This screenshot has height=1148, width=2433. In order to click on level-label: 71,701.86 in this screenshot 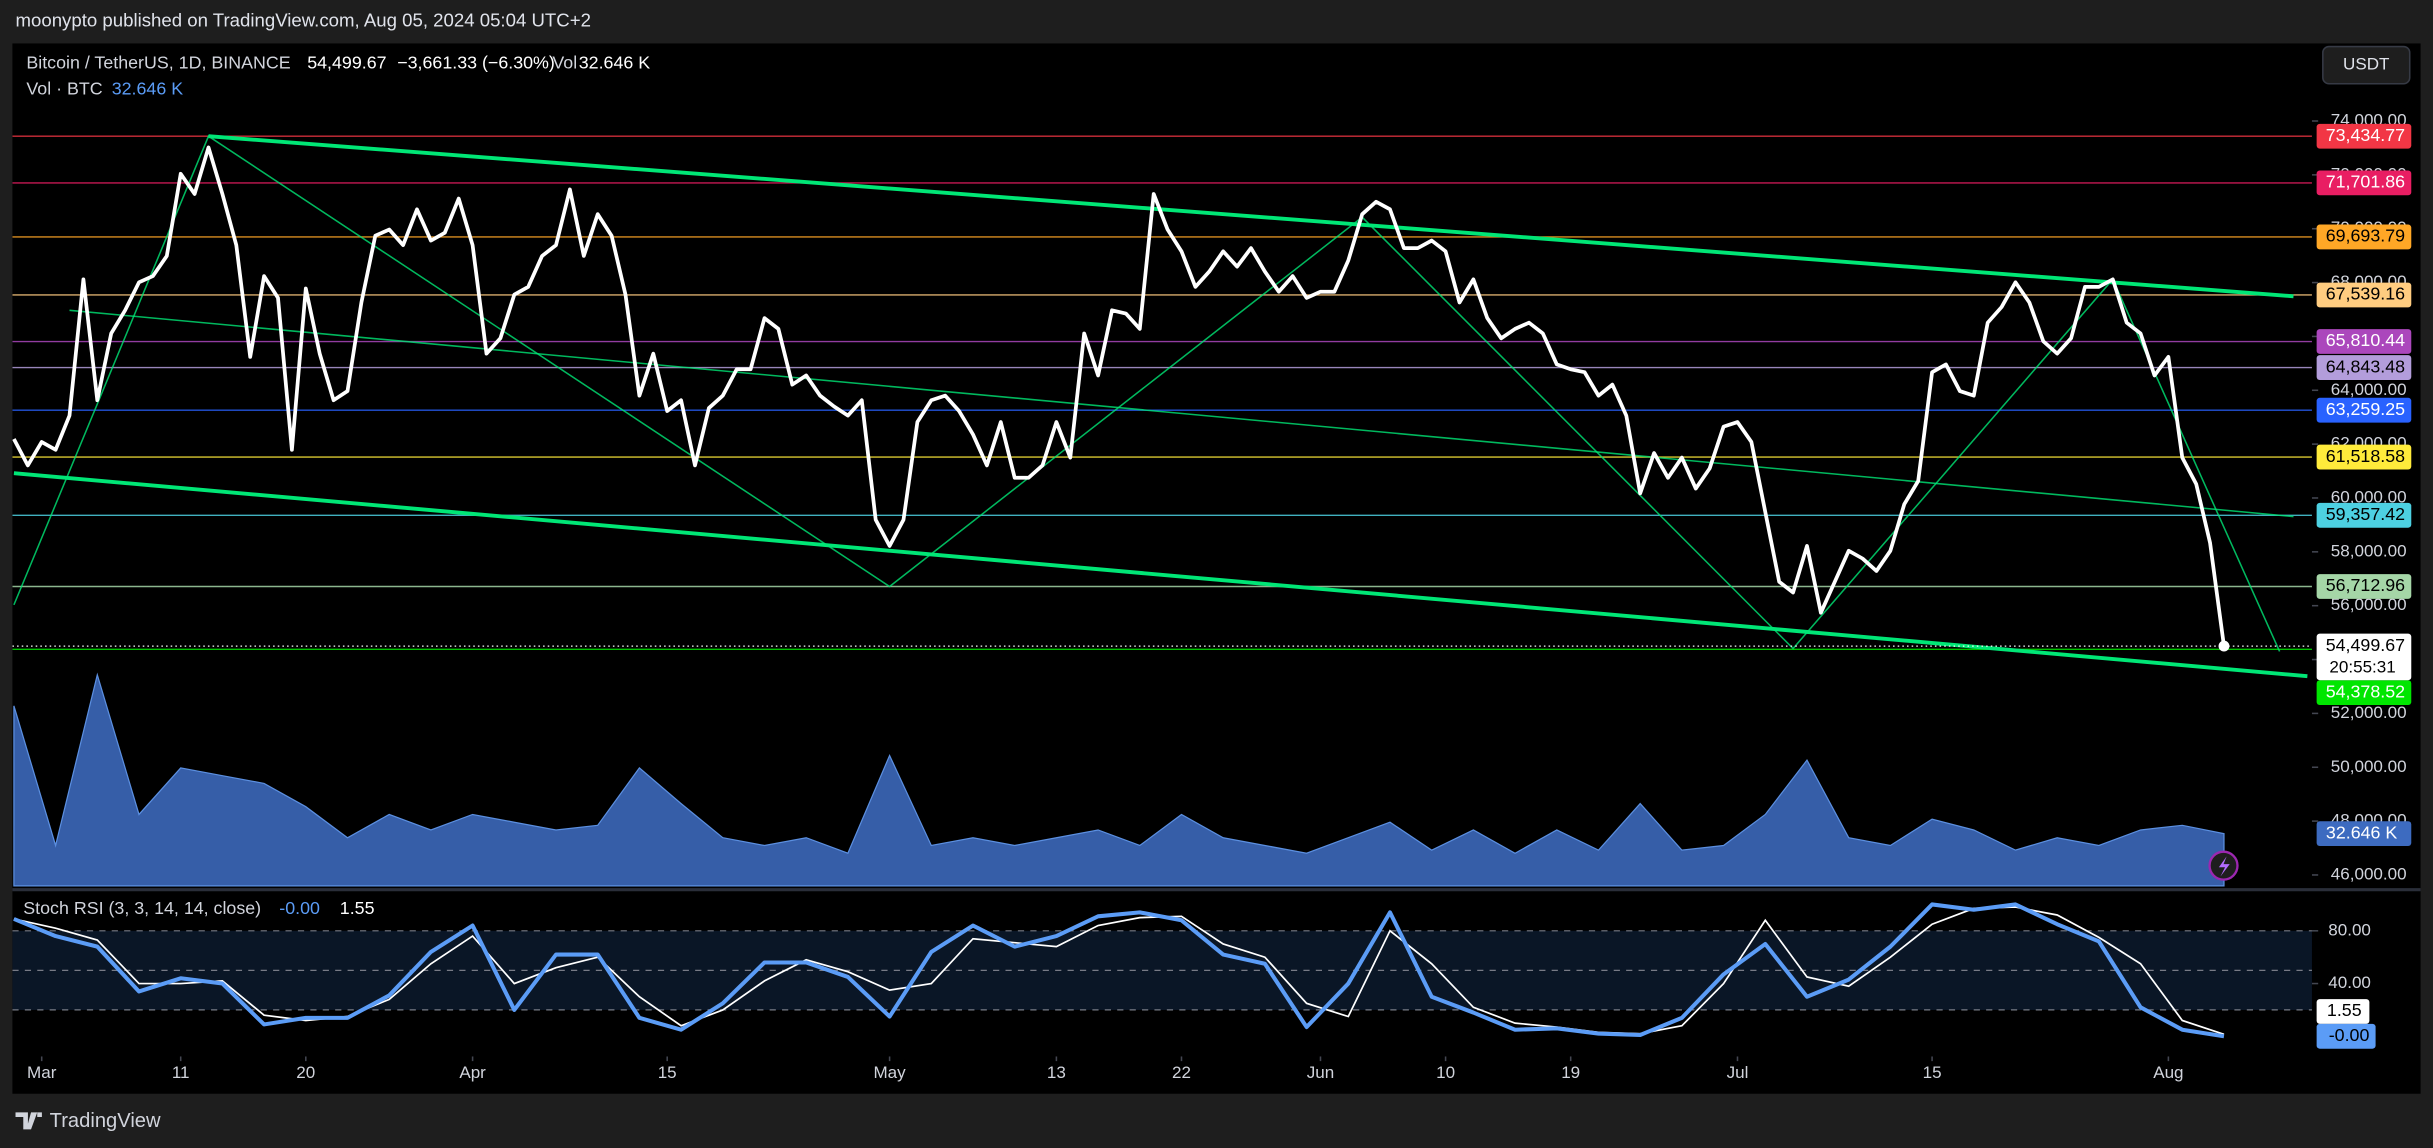, I will do `click(2365, 182)`.